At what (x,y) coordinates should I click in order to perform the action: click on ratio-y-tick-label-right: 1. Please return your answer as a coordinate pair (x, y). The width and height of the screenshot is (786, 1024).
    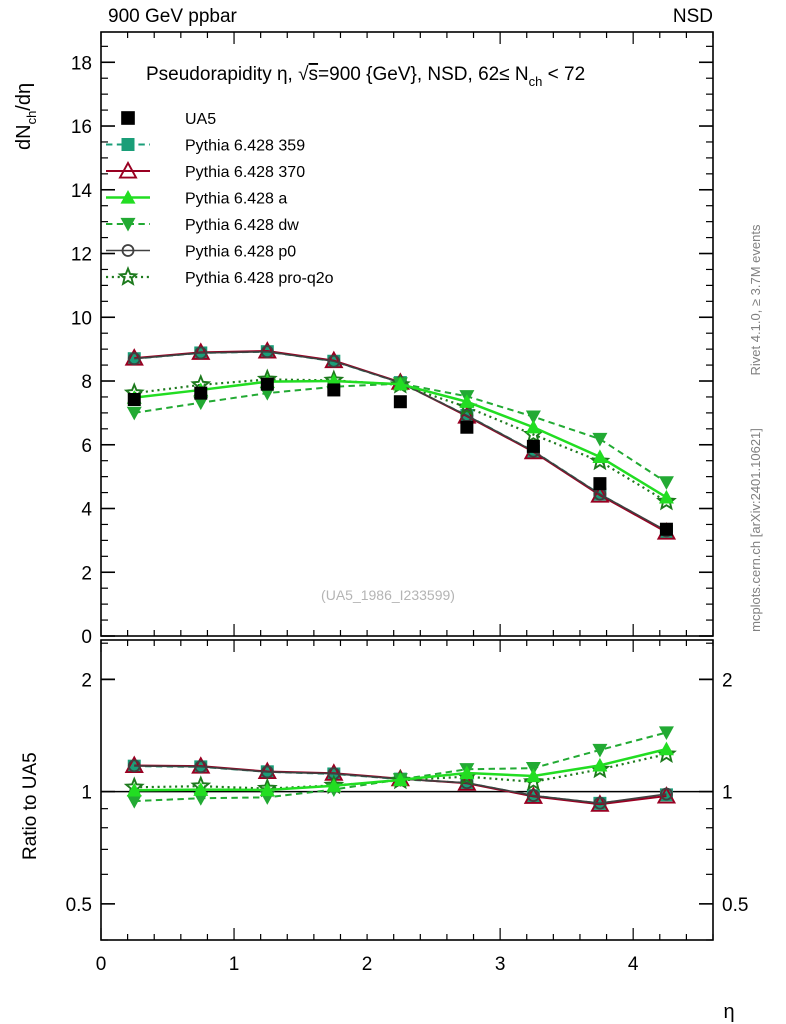
    Looking at the image, I should click on (727, 793).